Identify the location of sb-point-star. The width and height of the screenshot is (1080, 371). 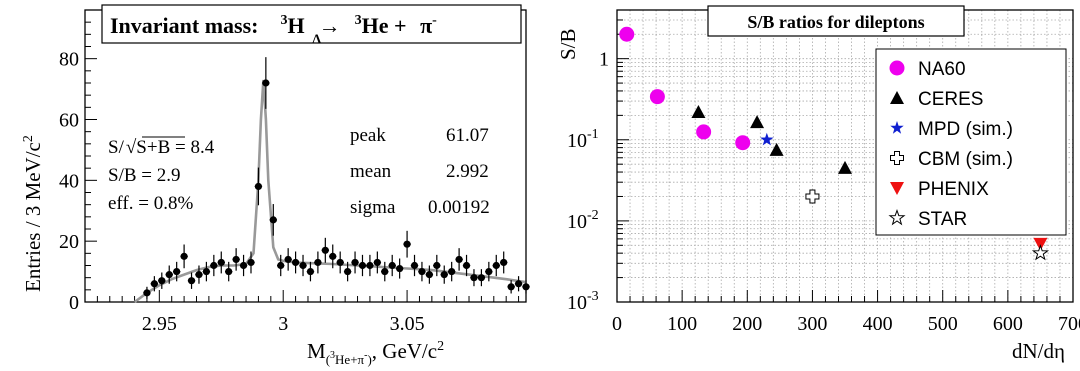
(767, 139).